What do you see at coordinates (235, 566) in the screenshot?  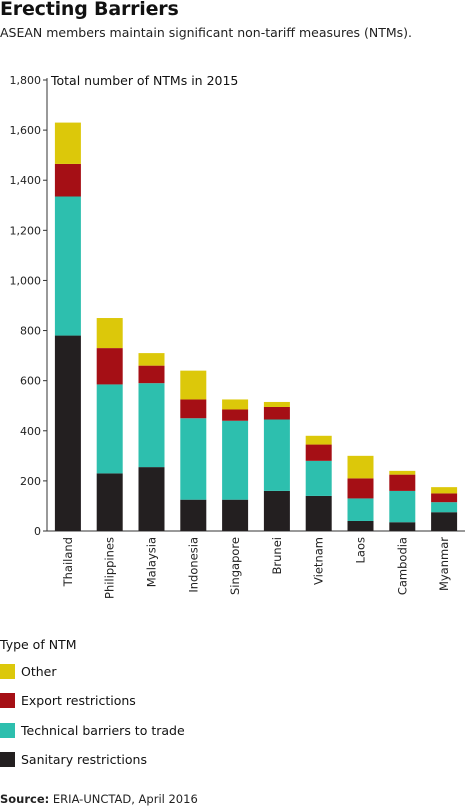 I see `x-tick-label: Singapore` at bounding box center [235, 566].